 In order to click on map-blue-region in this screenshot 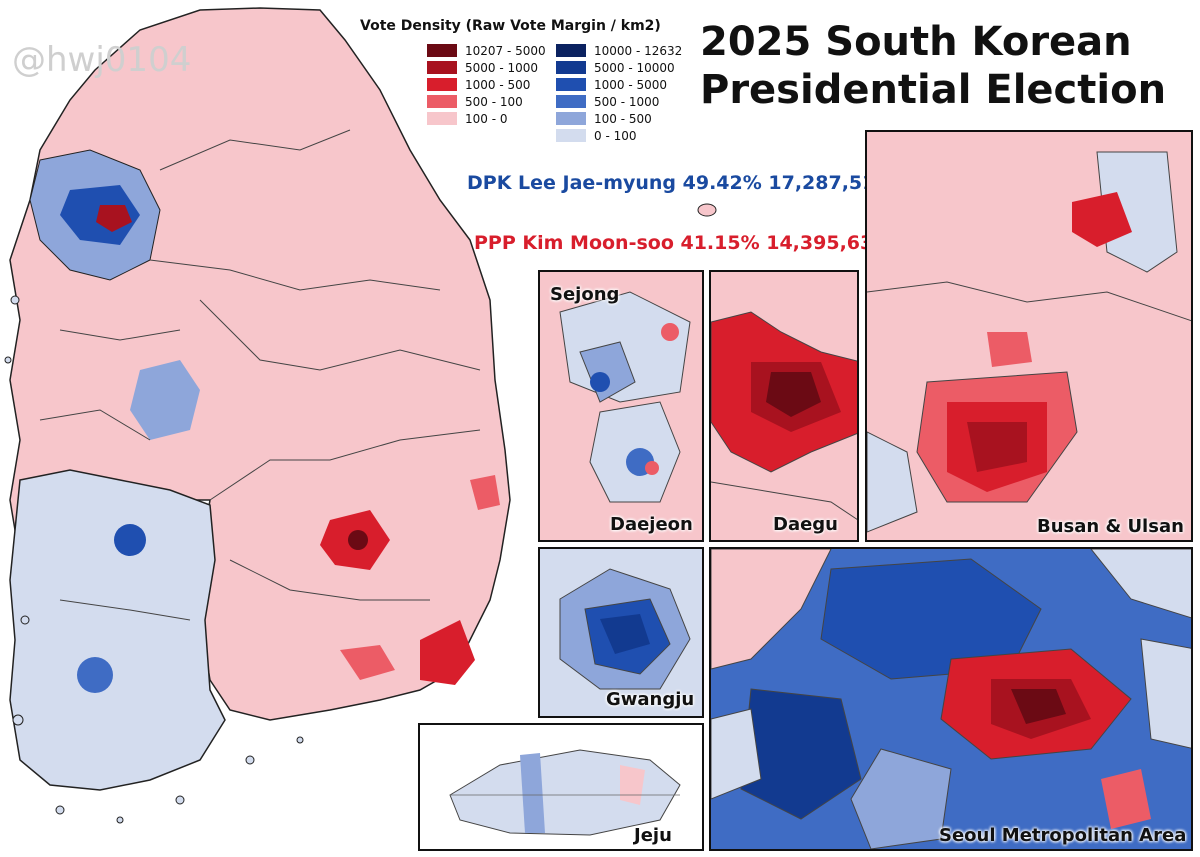, I will do `click(117, 630)`.